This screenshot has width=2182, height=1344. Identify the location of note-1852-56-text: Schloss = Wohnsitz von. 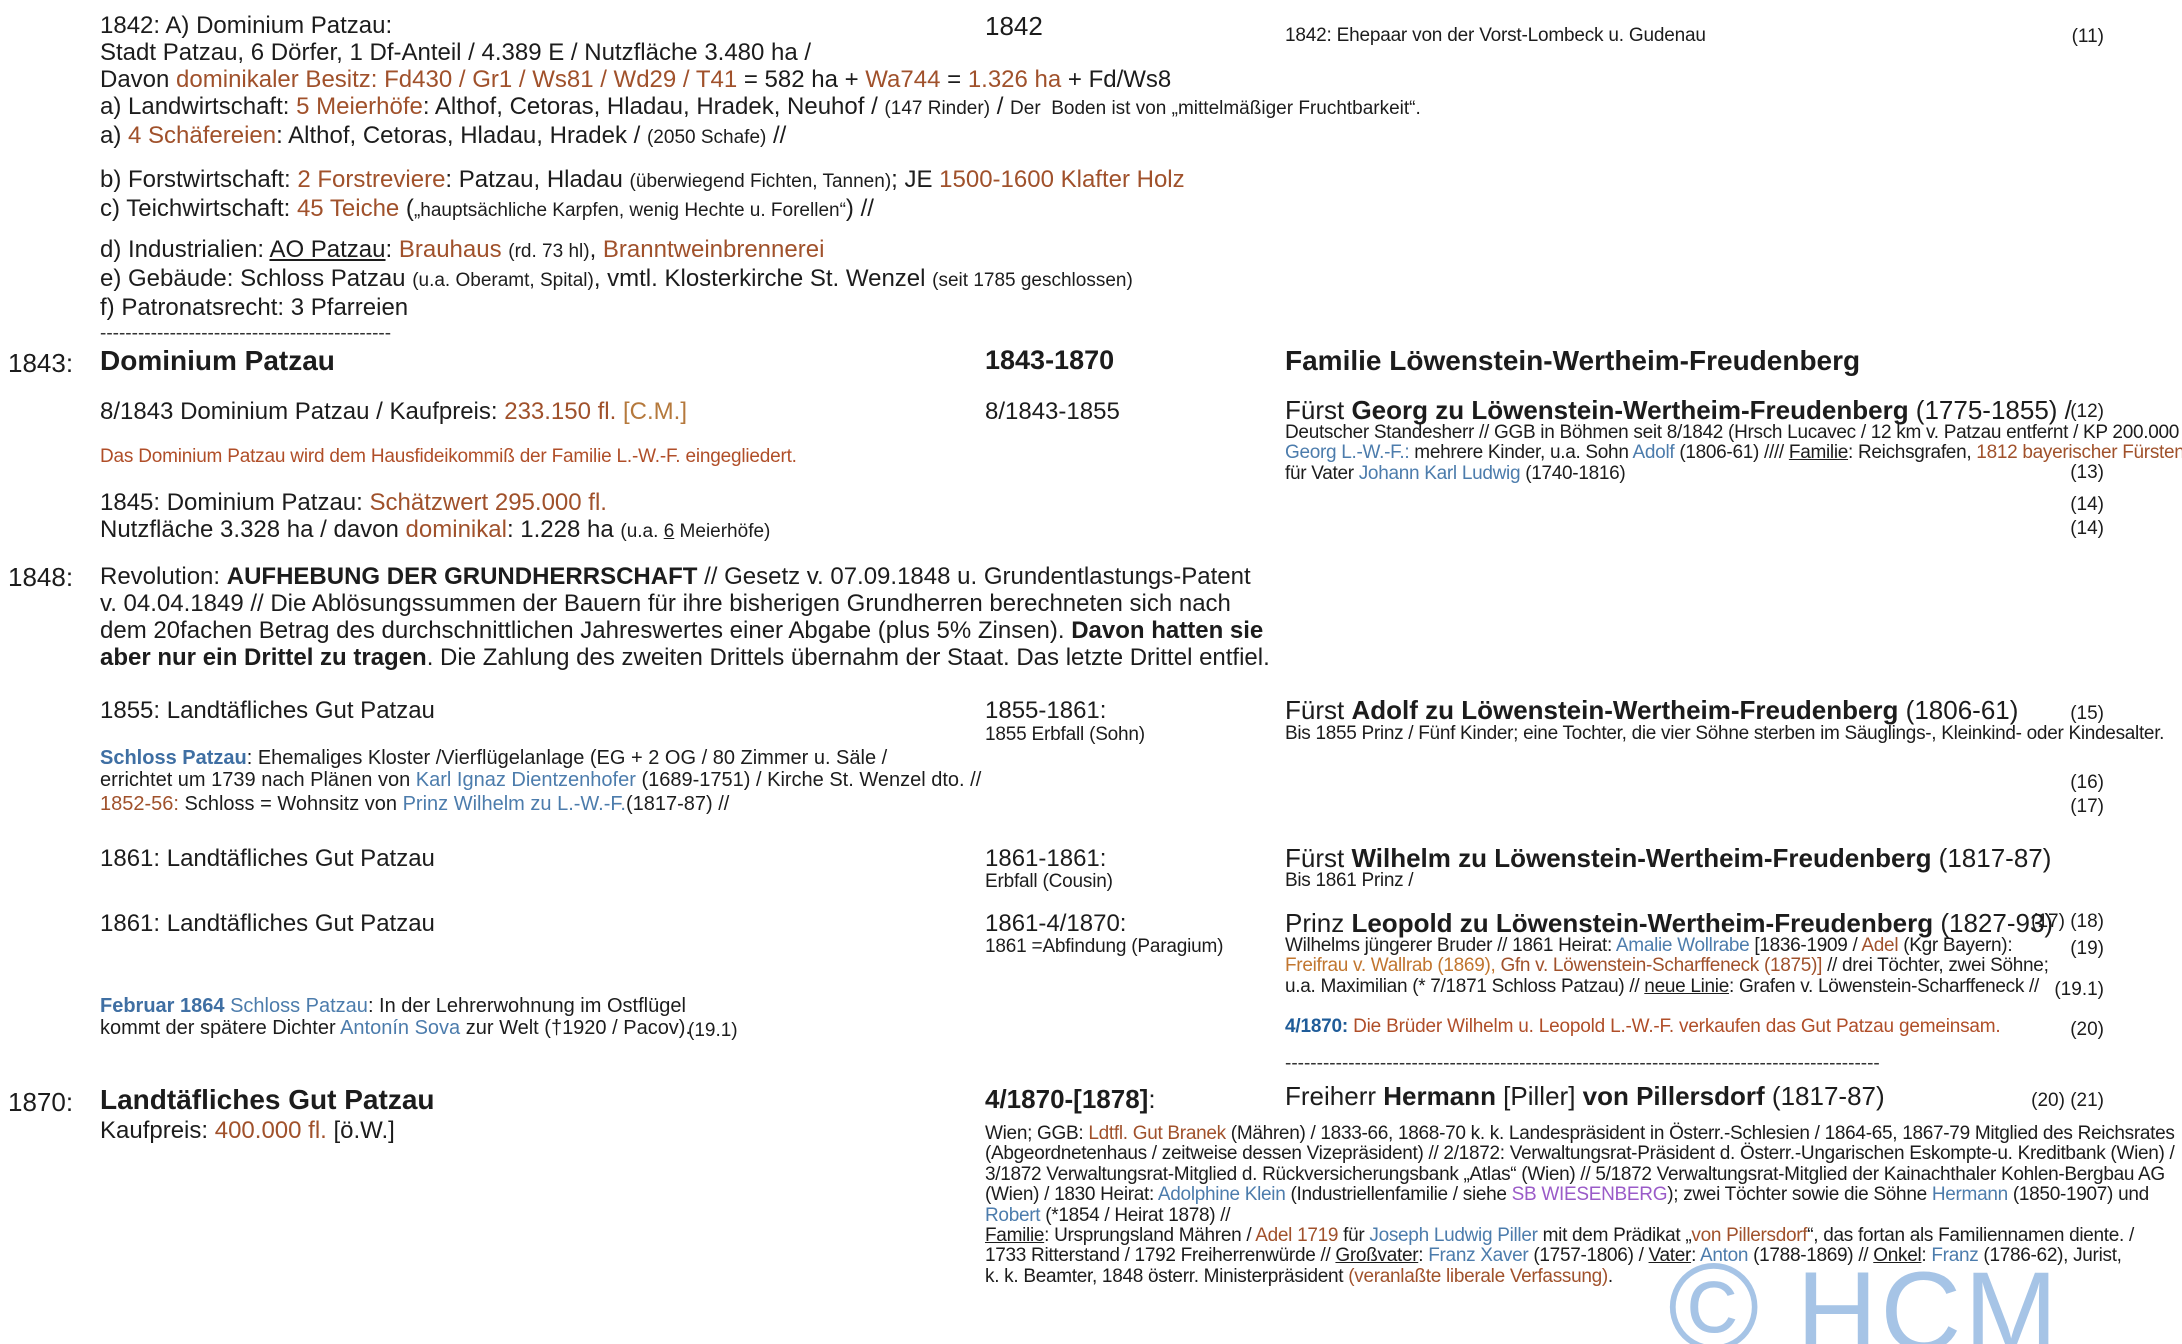
(290, 804).